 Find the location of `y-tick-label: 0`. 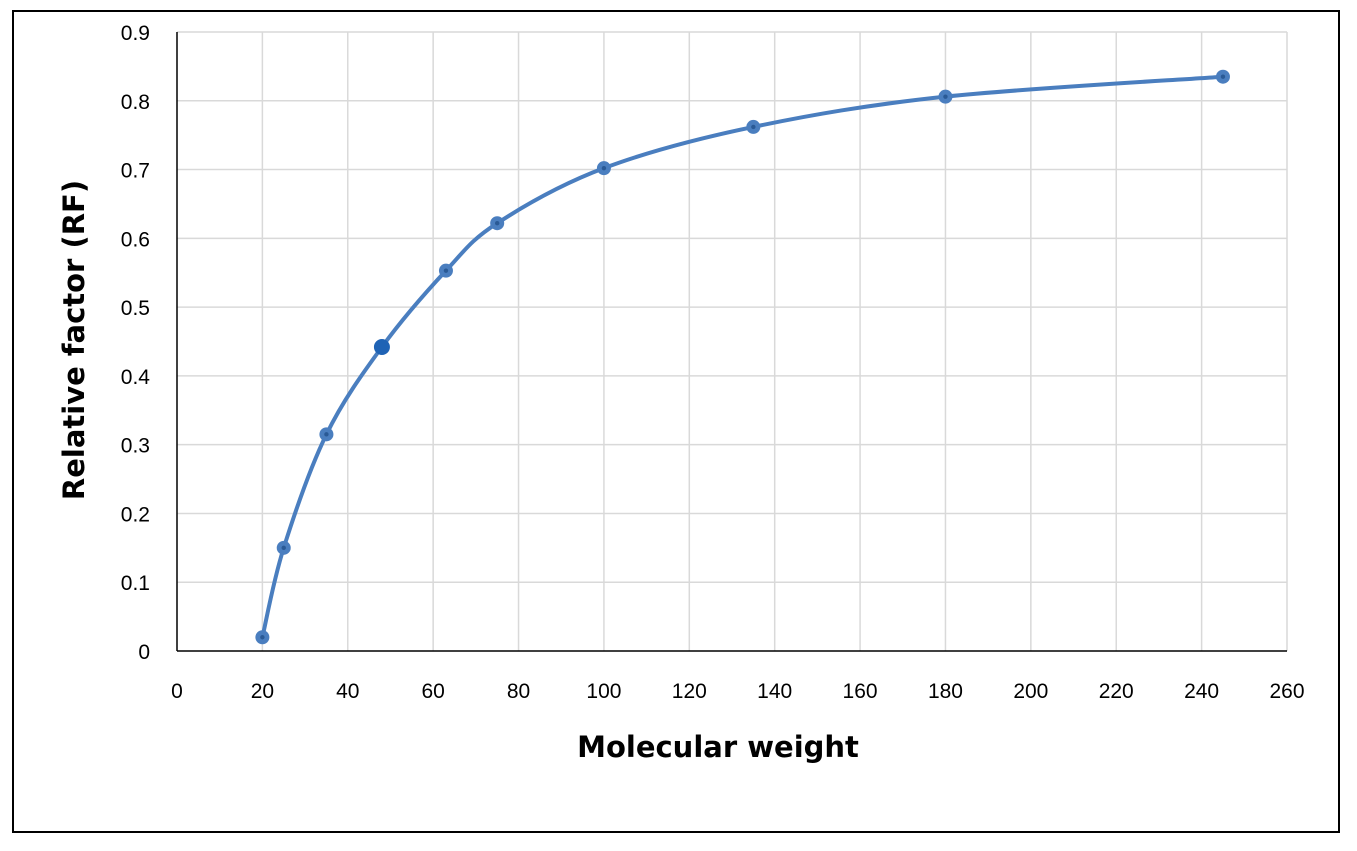

y-tick-label: 0 is located at coordinates (144, 652).